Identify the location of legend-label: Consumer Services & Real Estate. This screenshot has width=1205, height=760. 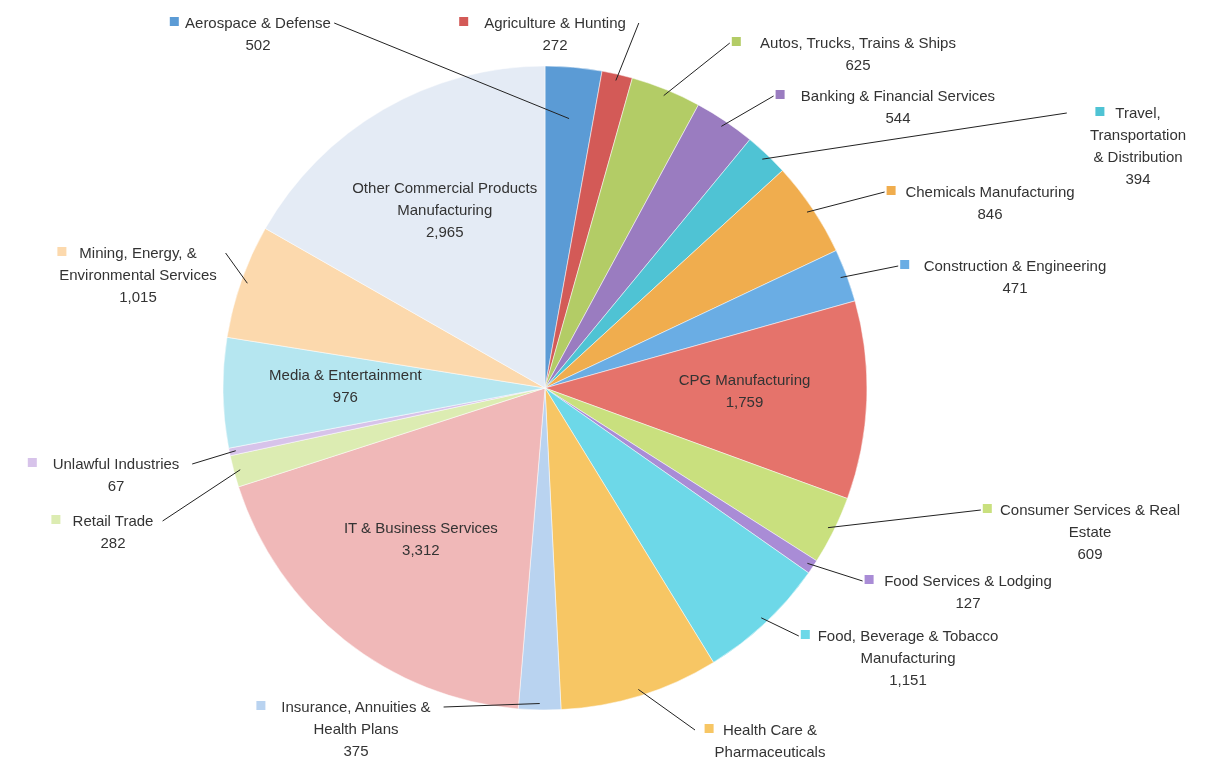
(1090, 520).